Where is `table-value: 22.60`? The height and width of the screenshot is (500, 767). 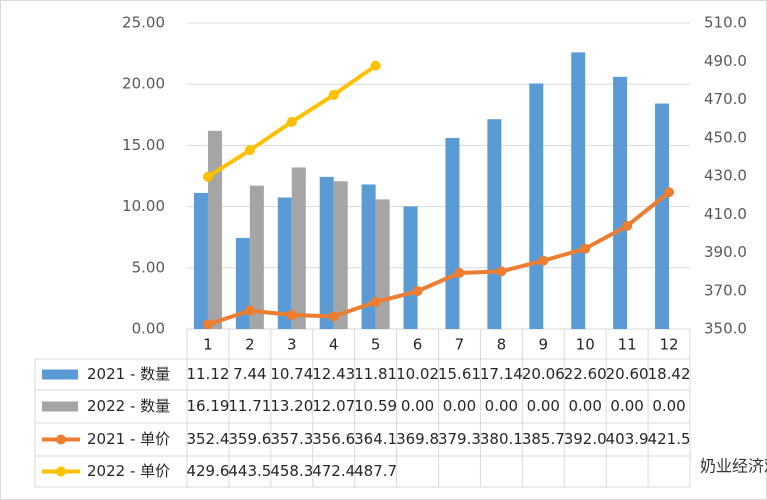
table-value: 22.60 is located at coordinates (585, 374).